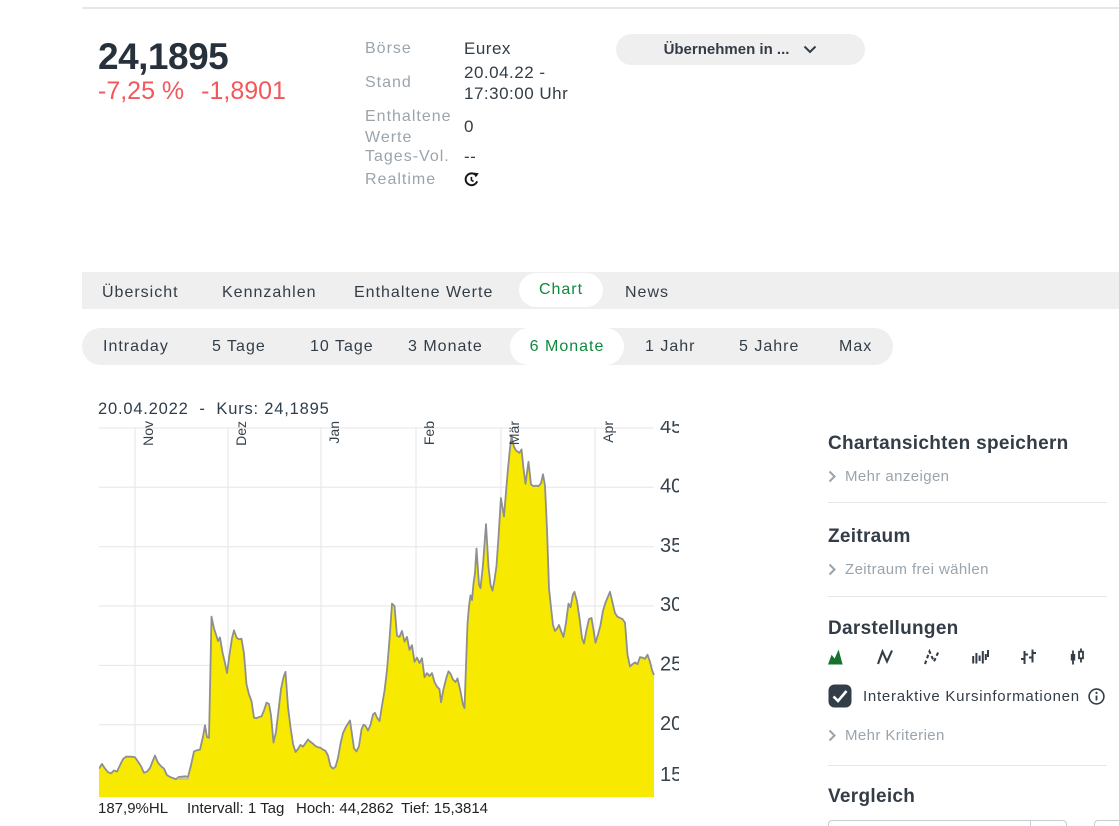 The image size is (1119, 826). I want to click on svg-text: Apr, so click(608, 432).